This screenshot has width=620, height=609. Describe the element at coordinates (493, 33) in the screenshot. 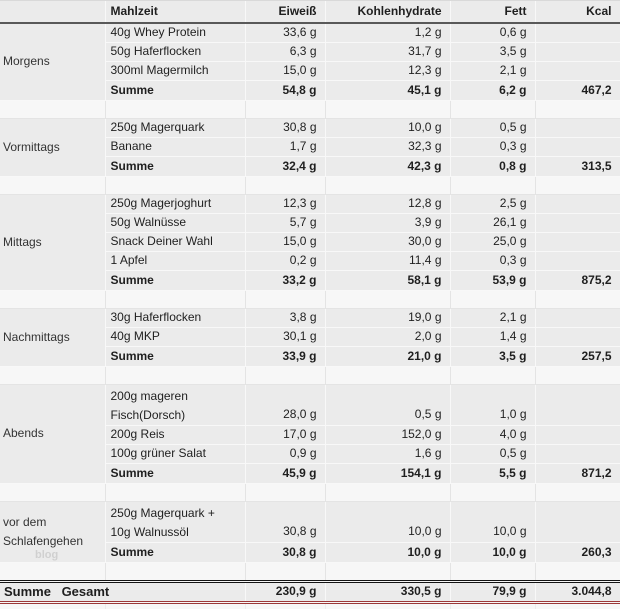

I see `cell-fat: 0,6 g` at that location.